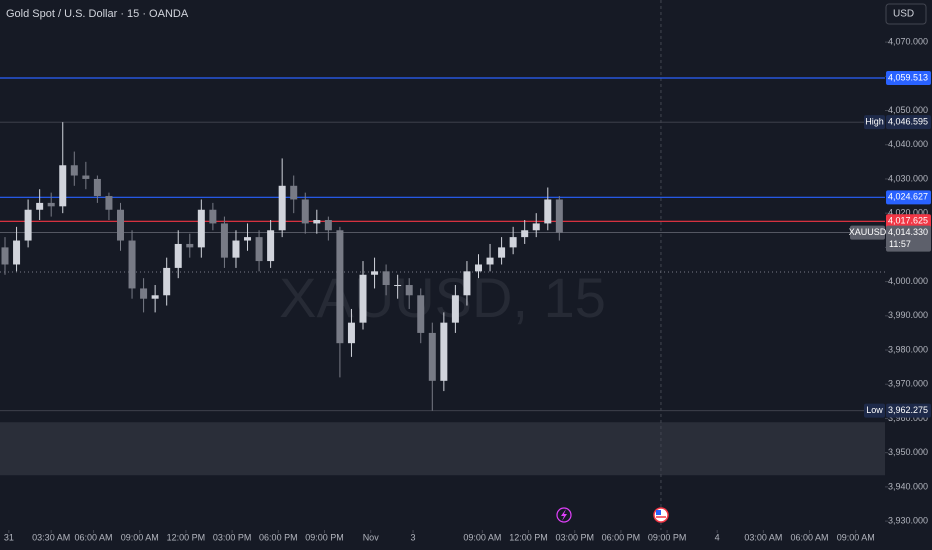  I want to click on x-tick-label: 03:00 AM, so click(763, 537).